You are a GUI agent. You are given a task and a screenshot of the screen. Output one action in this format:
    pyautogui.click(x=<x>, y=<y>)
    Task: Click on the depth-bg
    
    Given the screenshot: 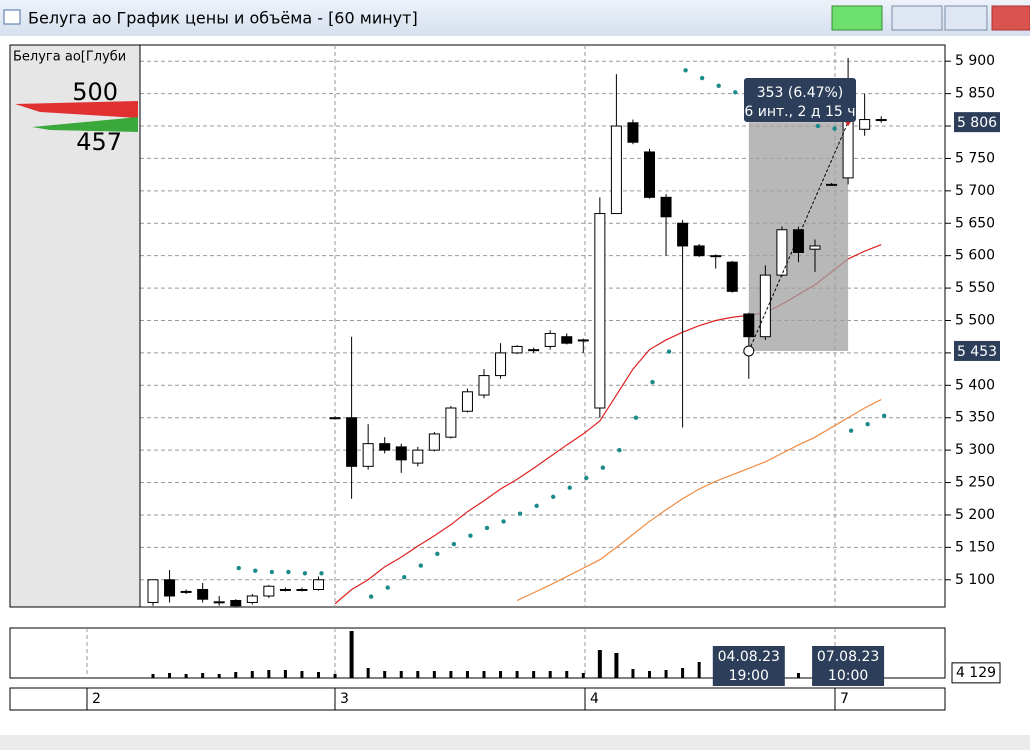 What is the action you would take?
    pyautogui.click(x=75, y=326)
    